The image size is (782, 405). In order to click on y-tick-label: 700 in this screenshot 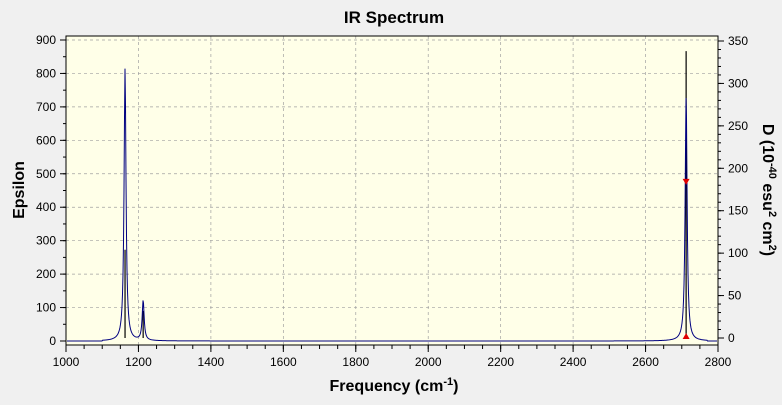, I will do `click(46, 107)`.